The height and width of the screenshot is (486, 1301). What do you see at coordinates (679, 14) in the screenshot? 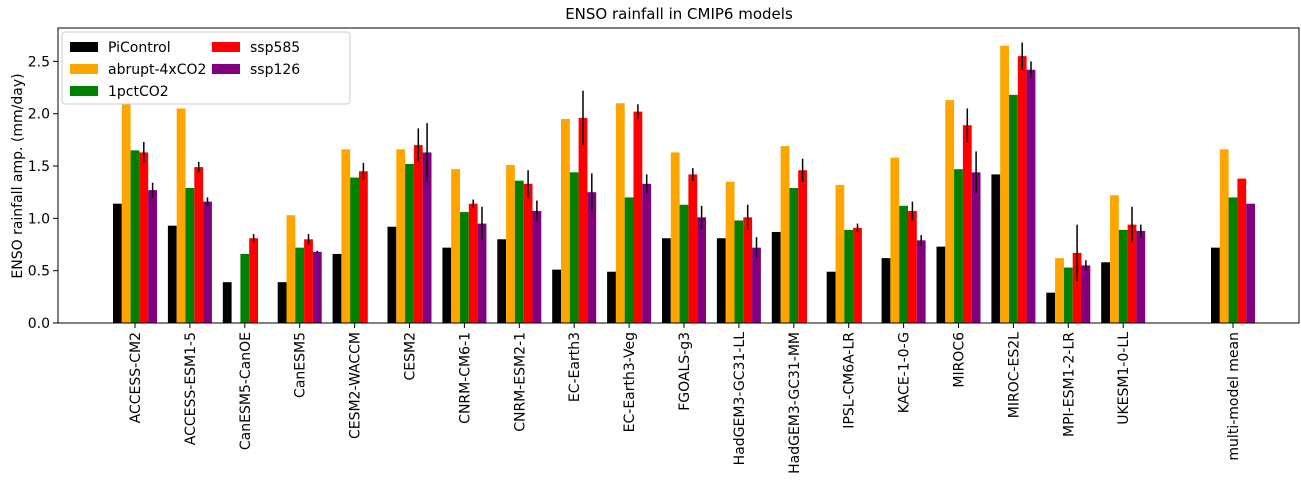
I see `chart-title: ENSO rainfall in CMIP6 models` at bounding box center [679, 14].